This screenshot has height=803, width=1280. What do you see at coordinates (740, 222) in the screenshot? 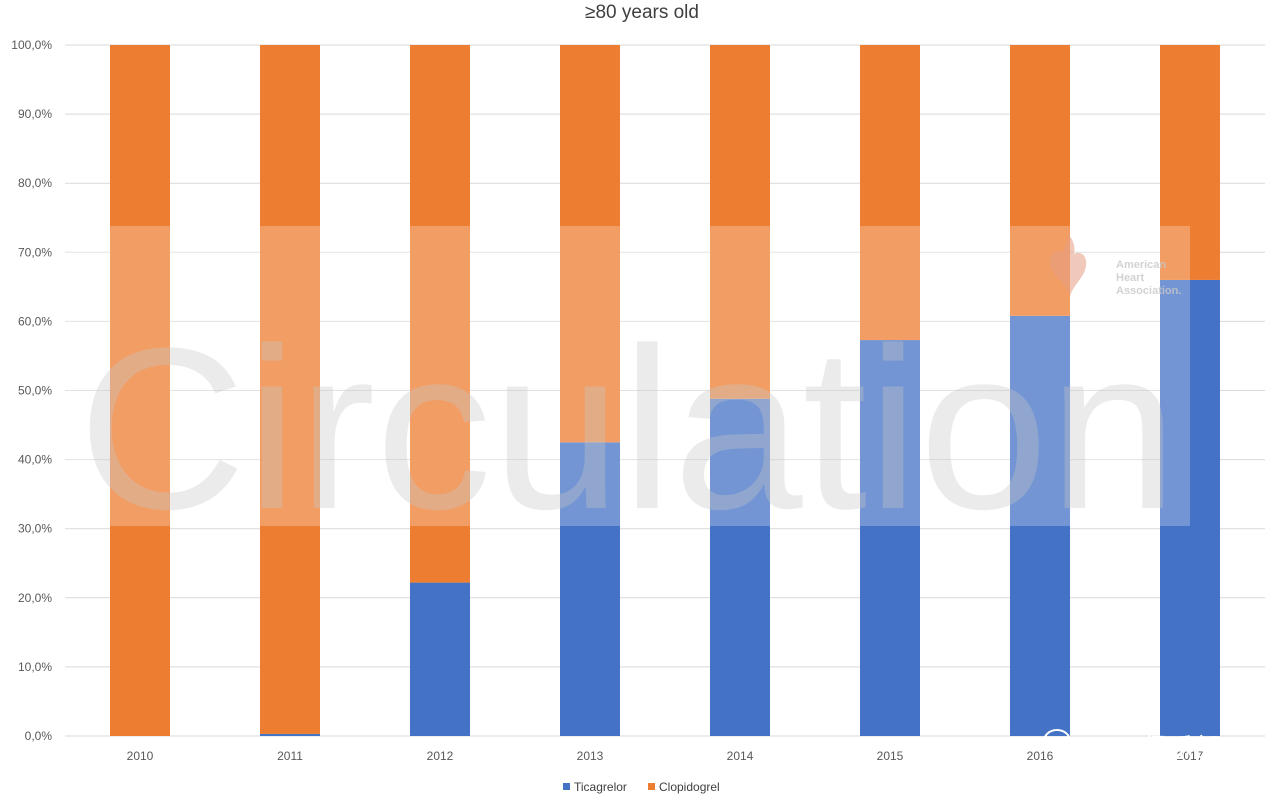
I see `bar-clopidogrel-2014` at bounding box center [740, 222].